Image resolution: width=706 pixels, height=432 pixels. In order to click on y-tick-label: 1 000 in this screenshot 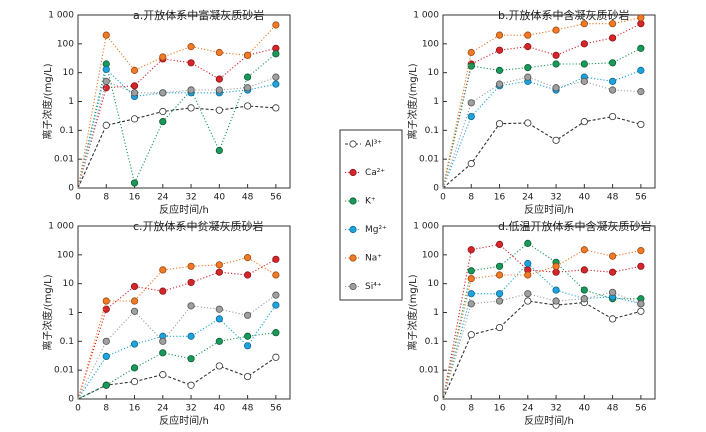, I will do `click(61, 16)`.